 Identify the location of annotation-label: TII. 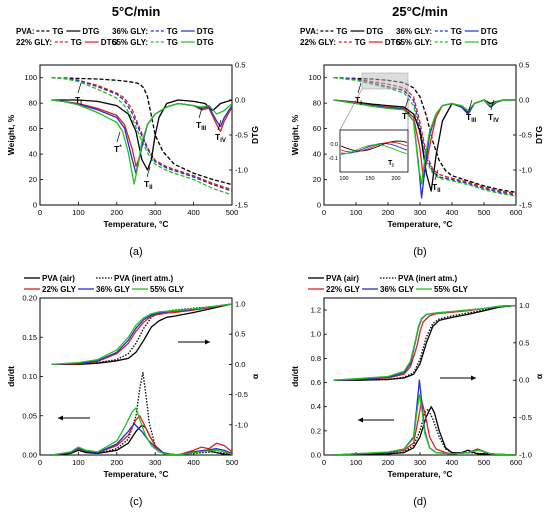
(148, 185).